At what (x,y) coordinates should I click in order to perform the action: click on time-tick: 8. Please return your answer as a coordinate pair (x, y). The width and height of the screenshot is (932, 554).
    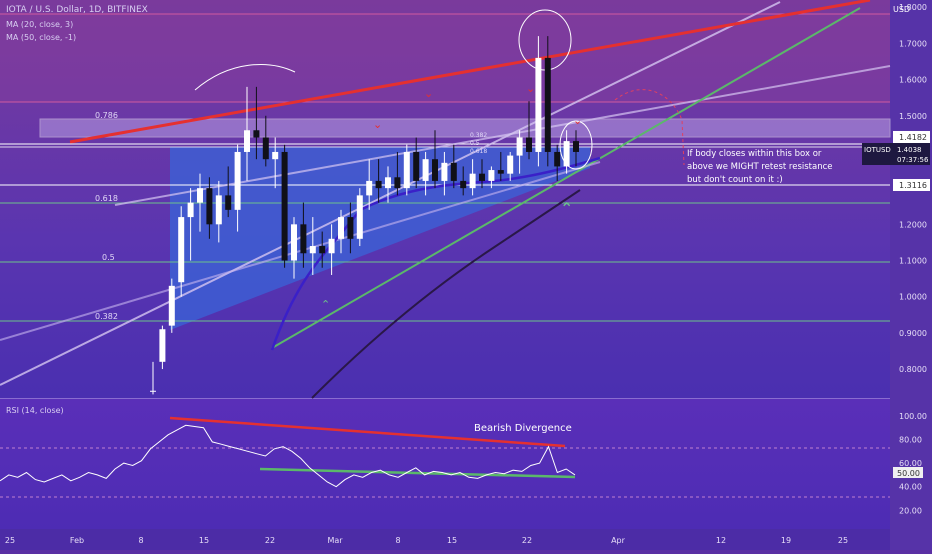
    Looking at the image, I should click on (397, 540).